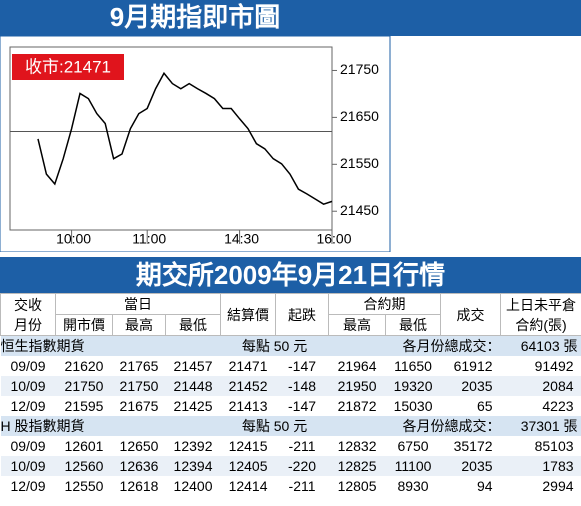 This screenshot has width=581, height=506. Describe the element at coordinates (357, 386) in the screenshot. I see `cell-text: 21950` at that location.